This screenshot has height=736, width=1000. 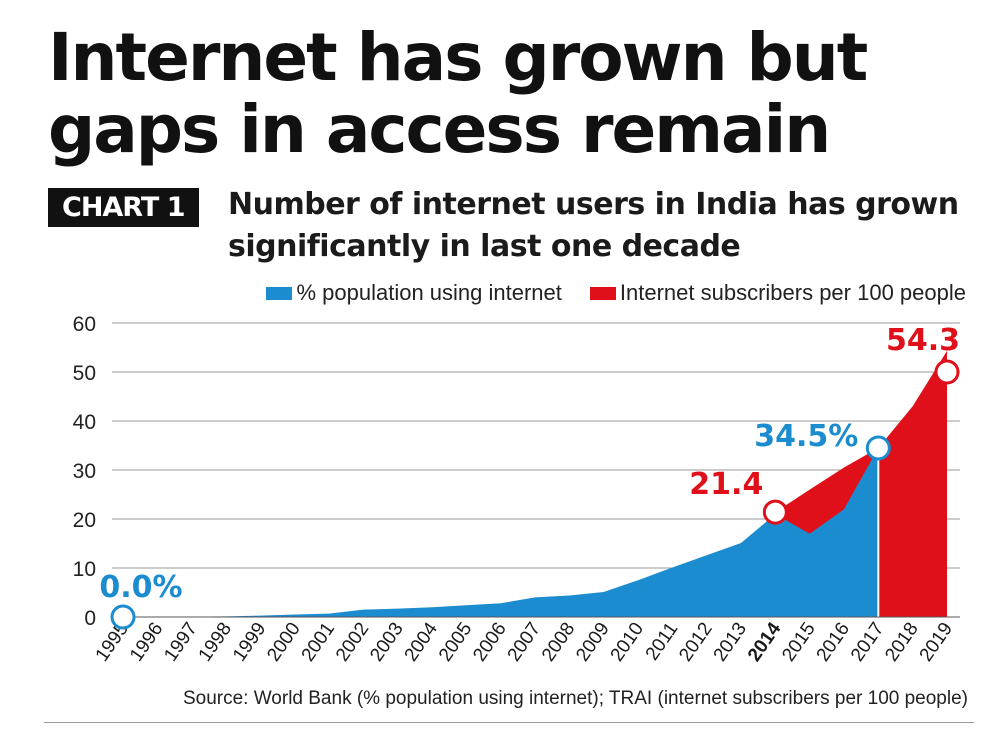 What do you see at coordinates (283, 642) in the screenshot?
I see `x-tick-label-2000: 2000` at bounding box center [283, 642].